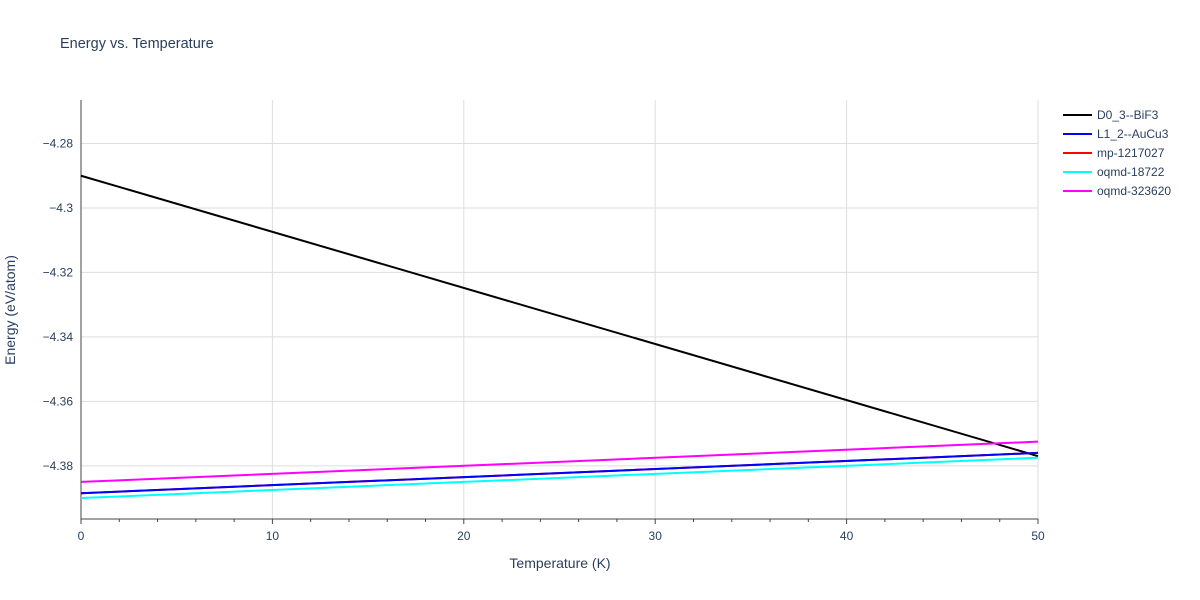 The width and height of the screenshot is (1200, 600). Describe the element at coordinates (1128, 115) in the screenshot. I see `legend-label: D0_3--BiF3` at that location.